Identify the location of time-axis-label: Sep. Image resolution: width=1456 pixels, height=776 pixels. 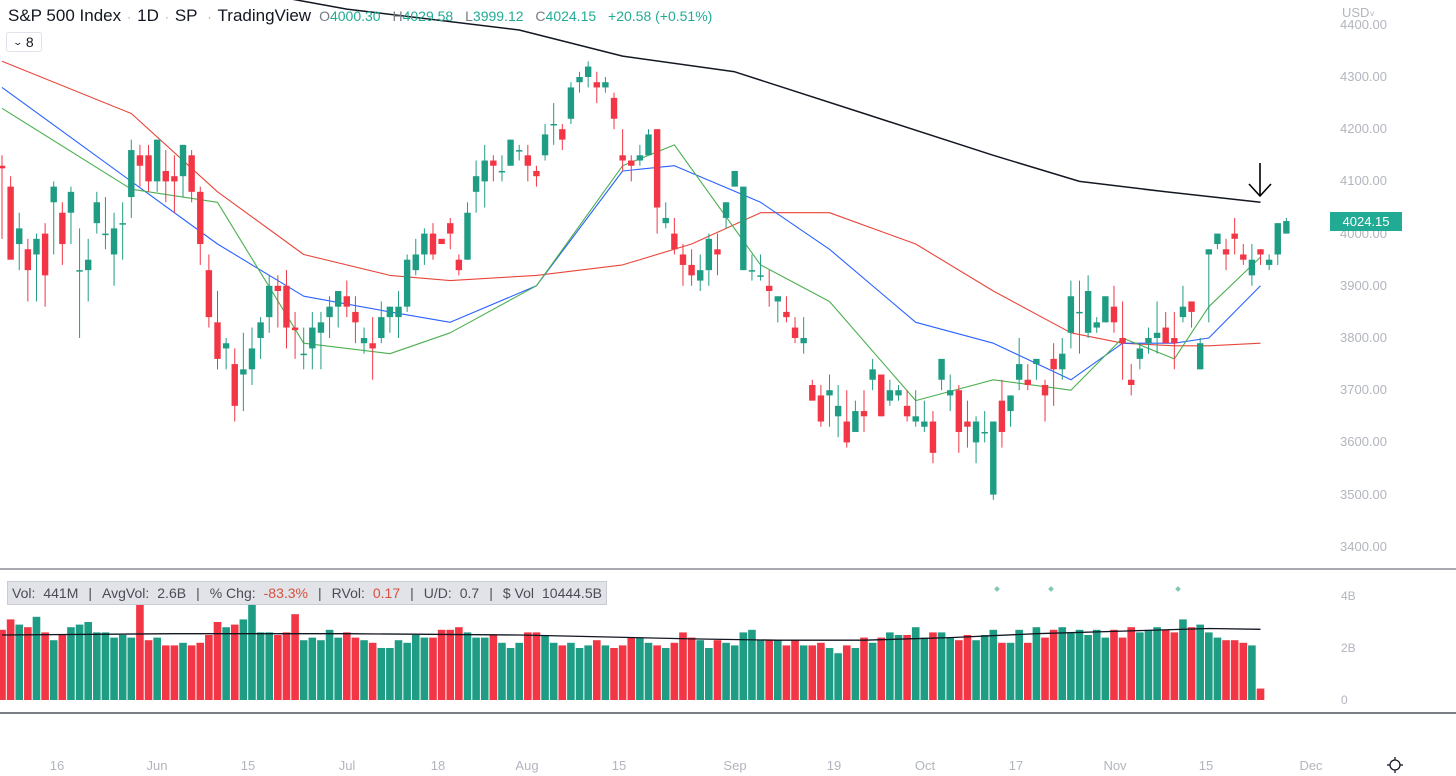
(735, 765).